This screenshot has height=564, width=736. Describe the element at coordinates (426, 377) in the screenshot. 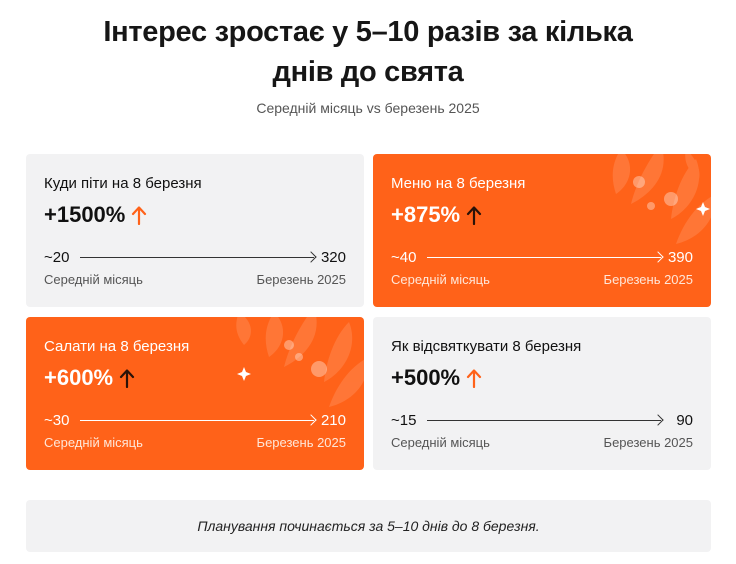

I see `growth-percent: +500%` at that location.